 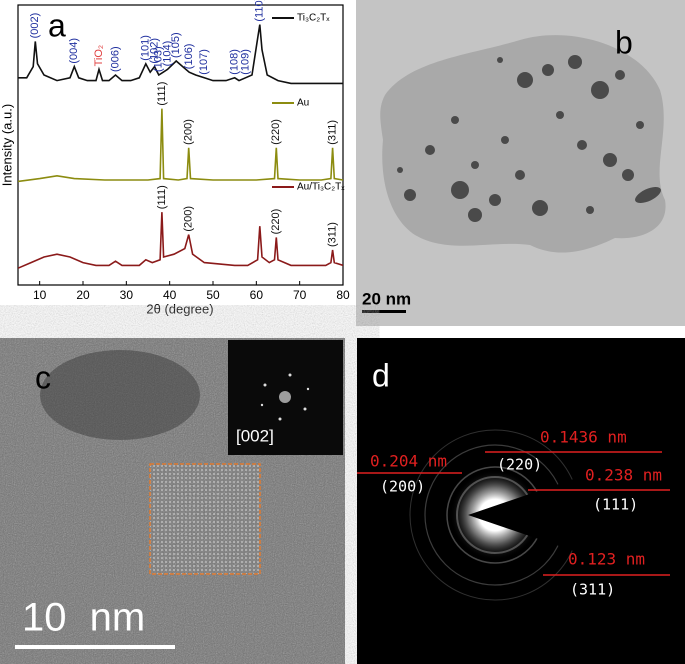 I want to click on x-tick-label: 10, so click(x=40, y=295).